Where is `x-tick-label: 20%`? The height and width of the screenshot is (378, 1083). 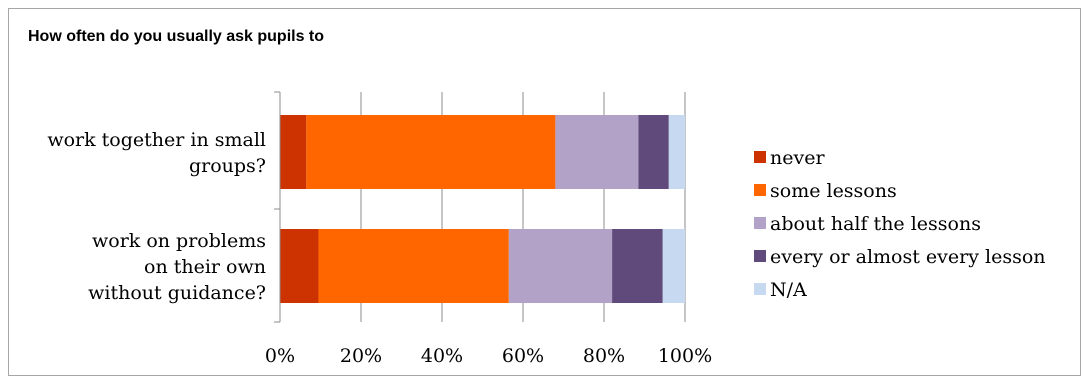 x-tick-label: 20% is located at coordinates (361, 356).